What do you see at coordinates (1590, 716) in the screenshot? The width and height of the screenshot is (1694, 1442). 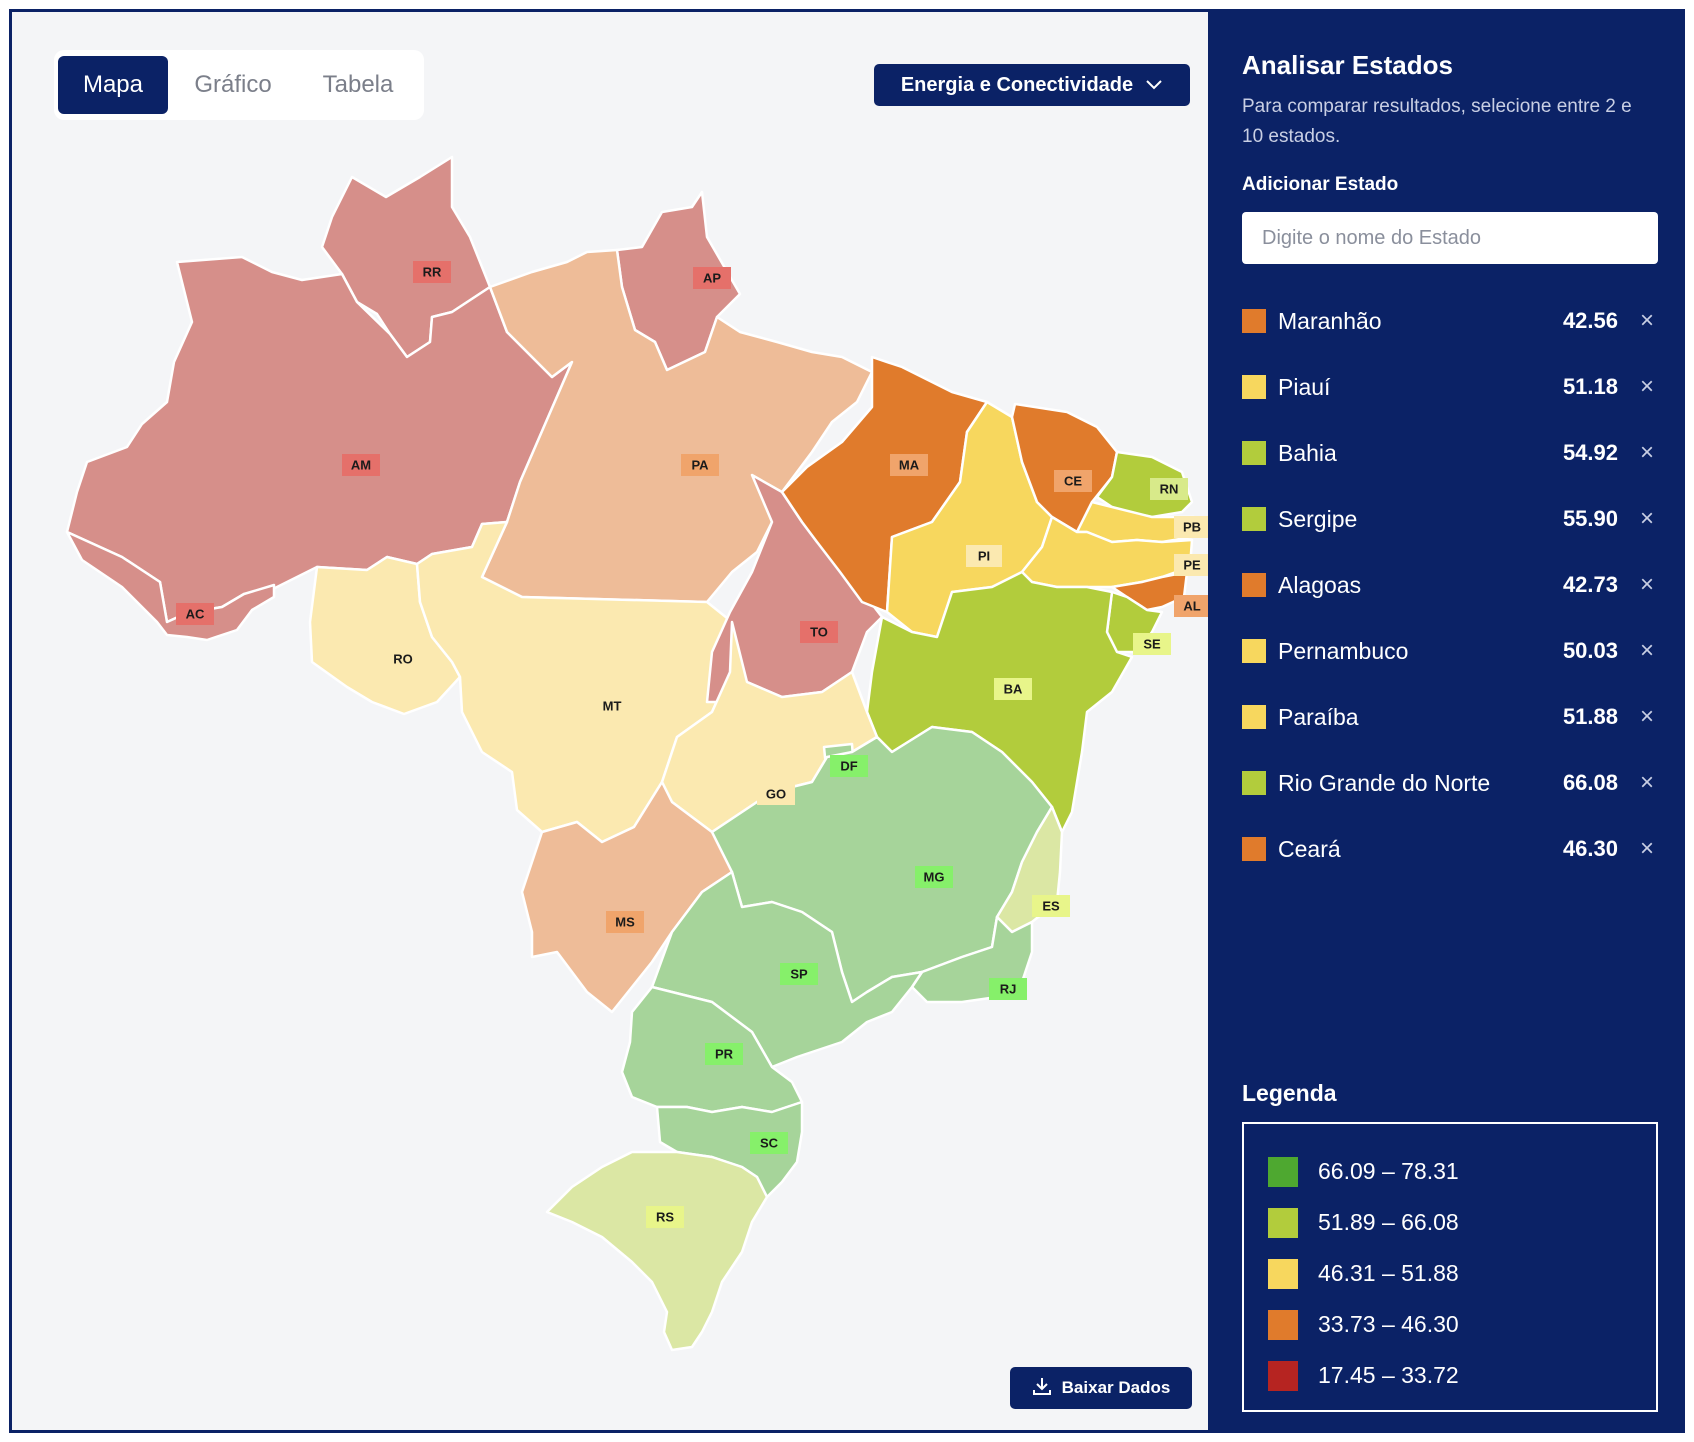 I see `state-value: 51.88` at bounding box center [1590, 716].